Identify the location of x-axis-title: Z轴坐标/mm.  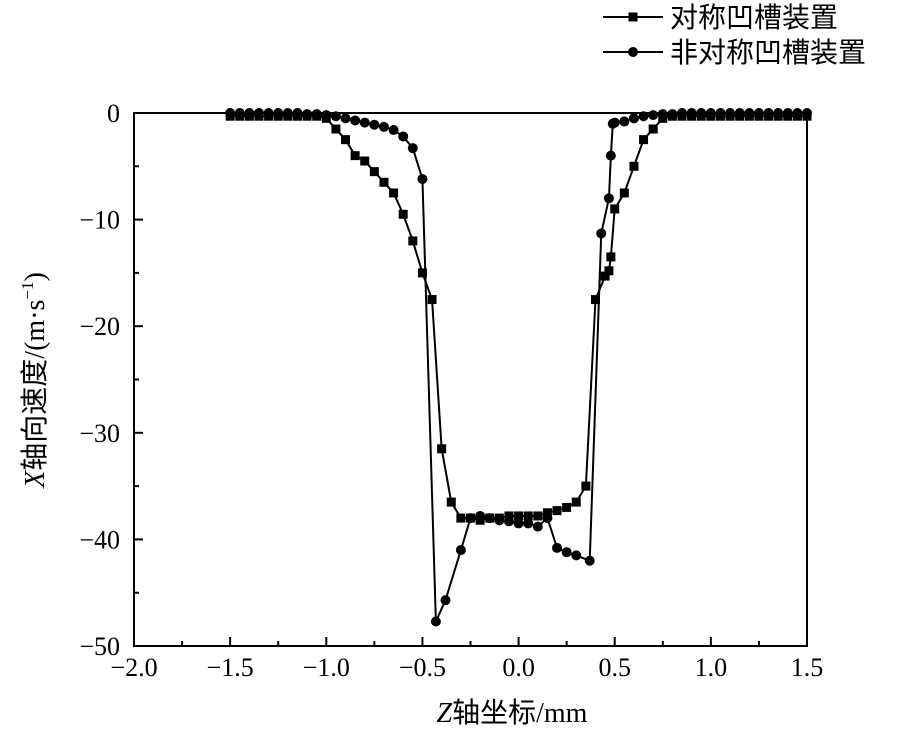
(512, 713).